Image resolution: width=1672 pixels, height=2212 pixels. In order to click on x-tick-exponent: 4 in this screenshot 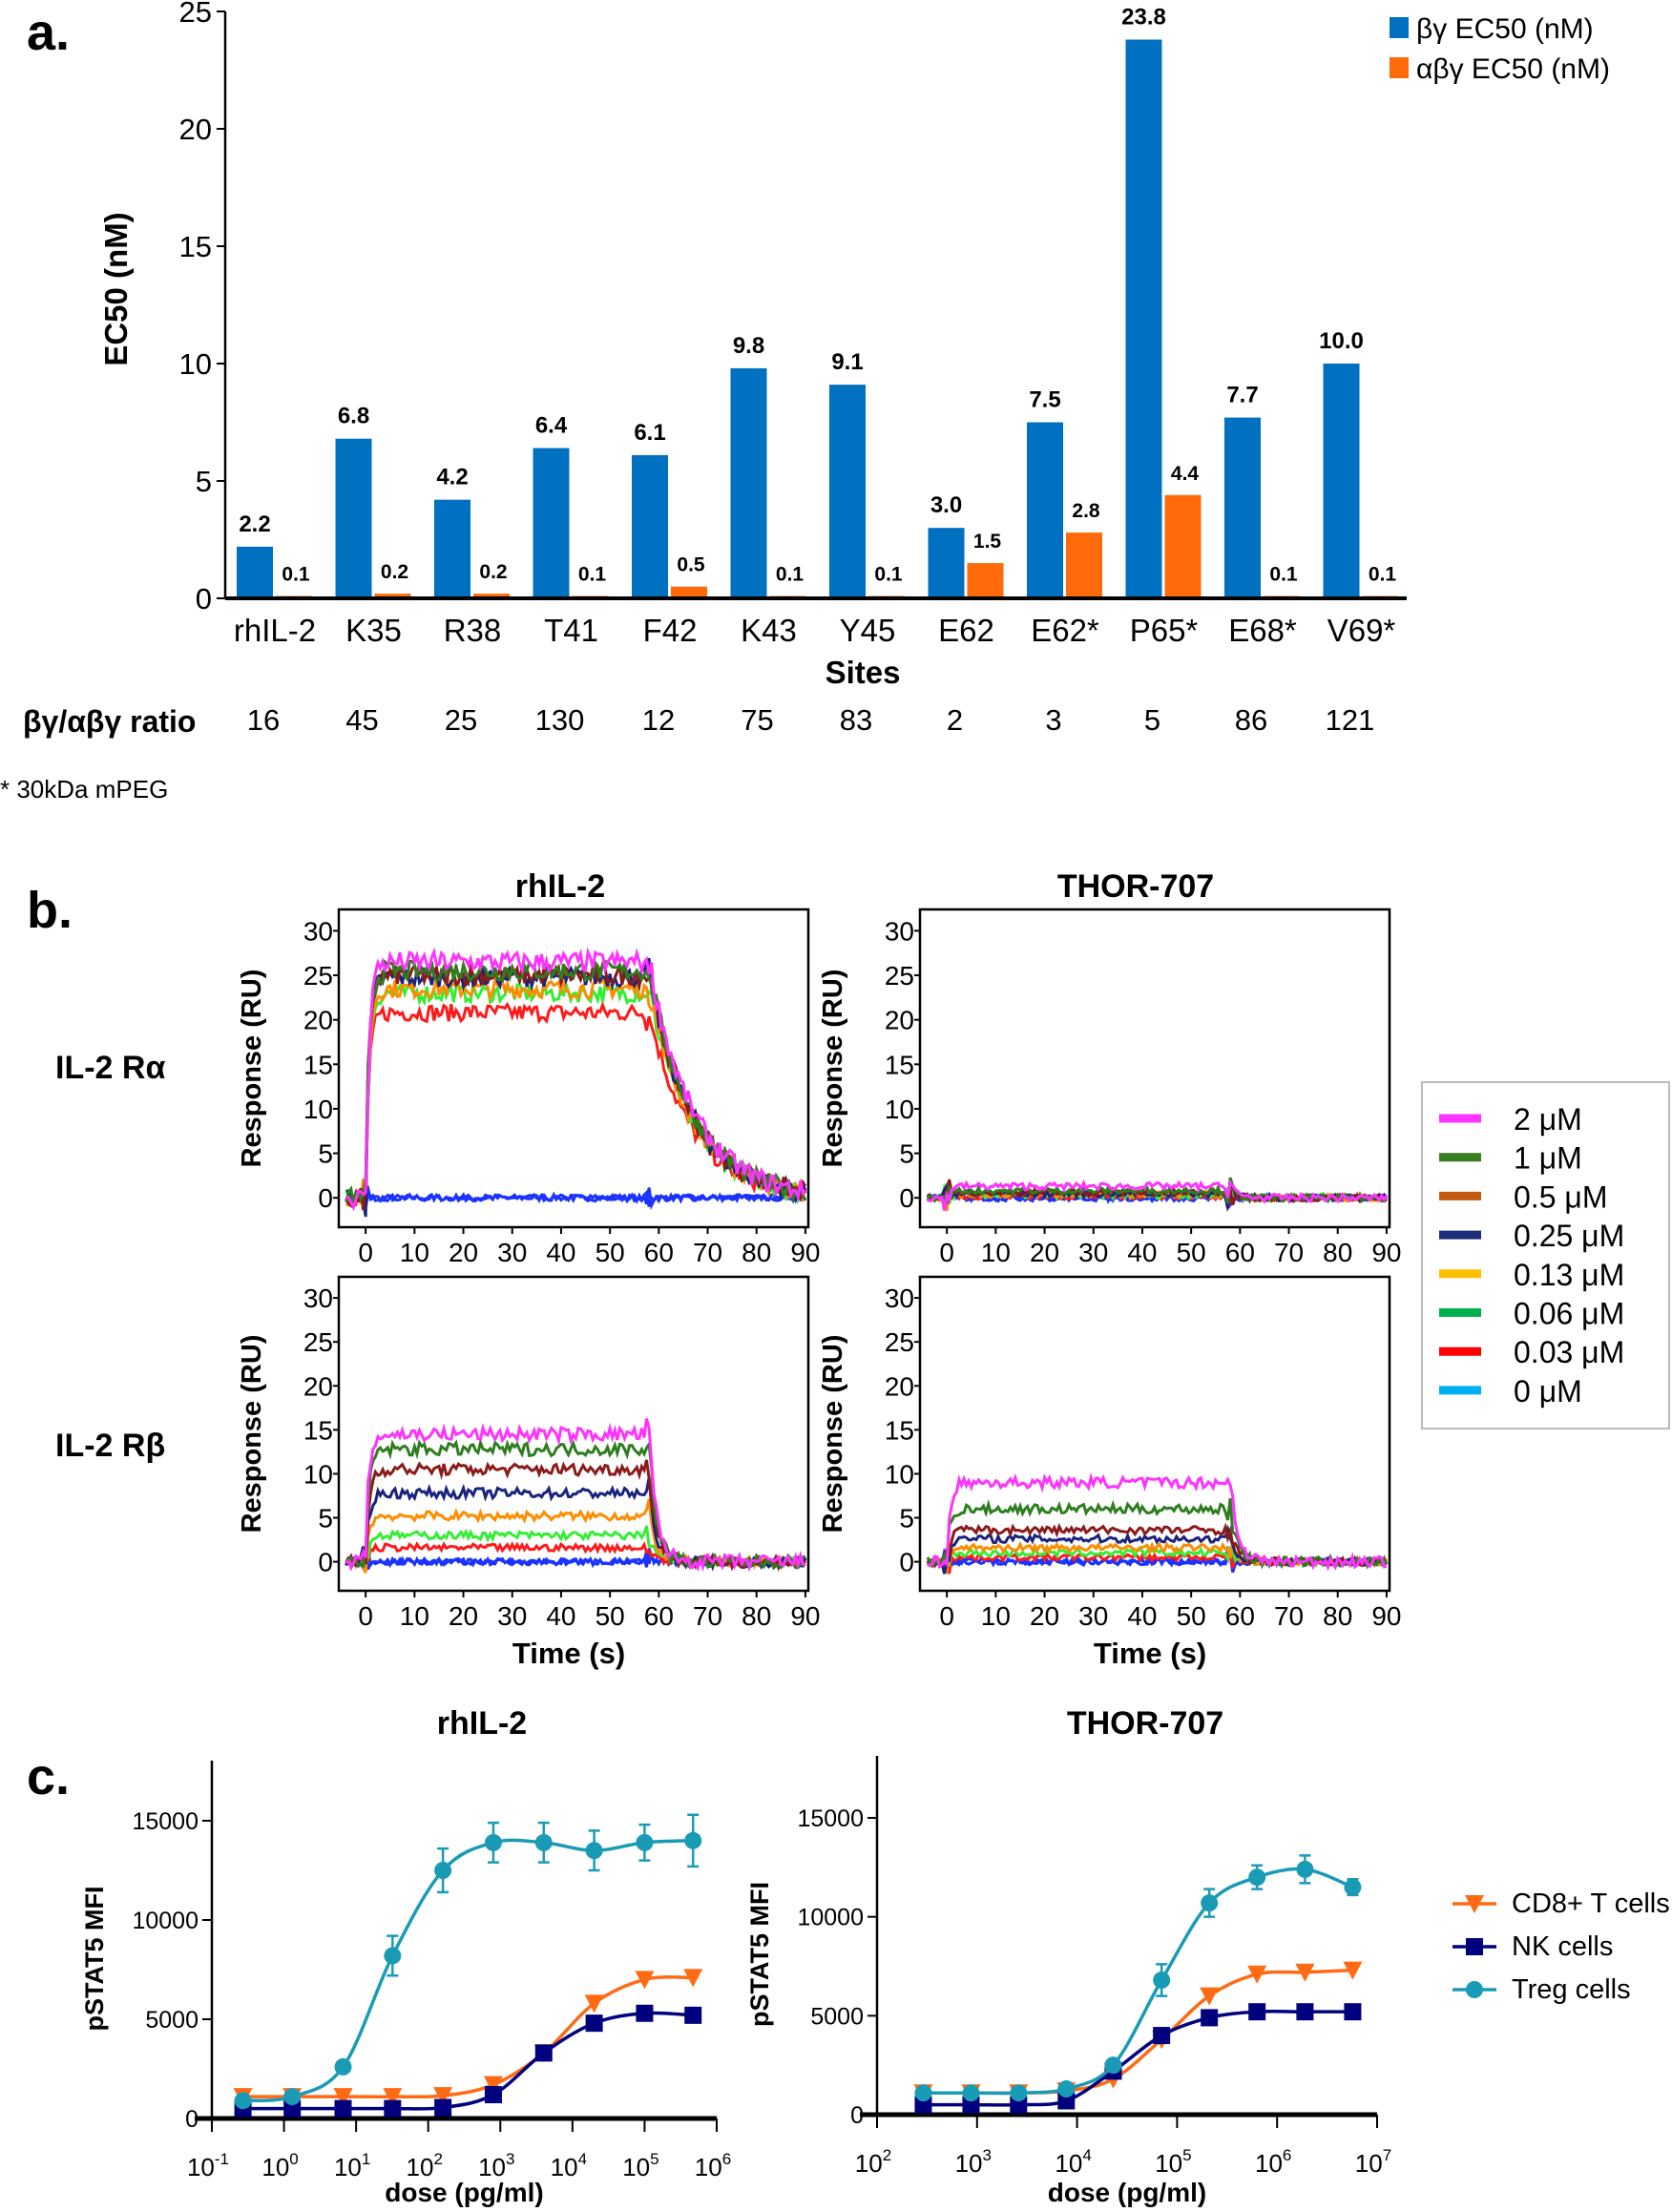, I will do `click(1086, 2155)`.